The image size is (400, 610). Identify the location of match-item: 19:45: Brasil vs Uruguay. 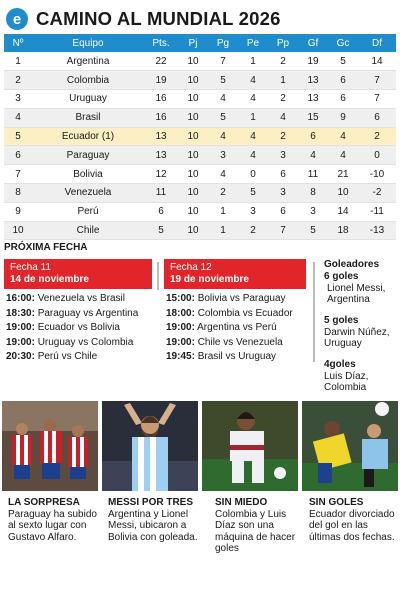
(236, 357).